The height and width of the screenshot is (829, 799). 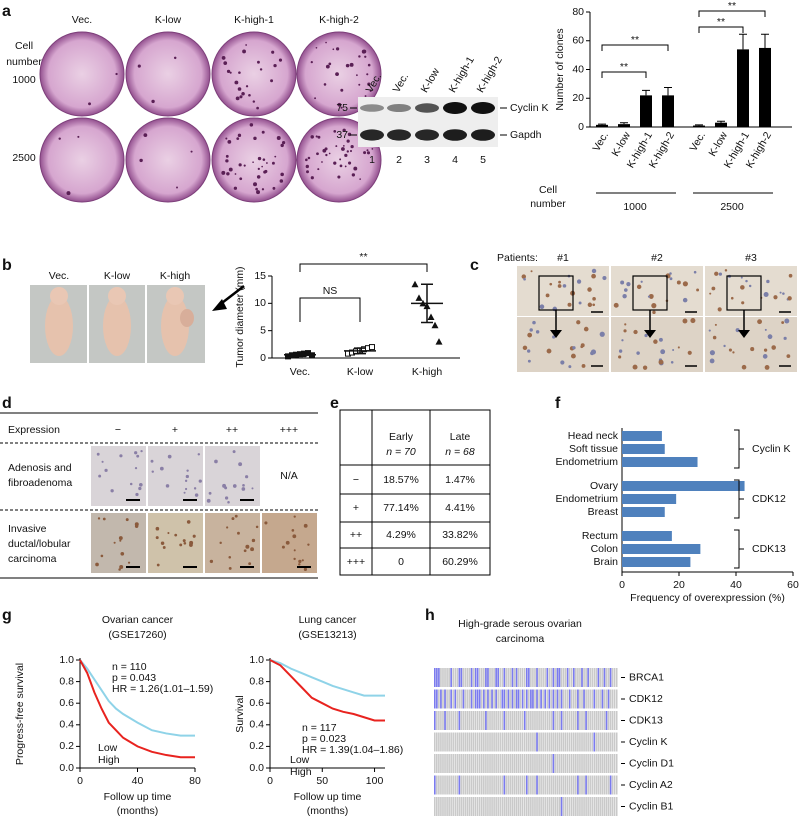 I want to click on heatmap-row, so click(x=526, y=720).